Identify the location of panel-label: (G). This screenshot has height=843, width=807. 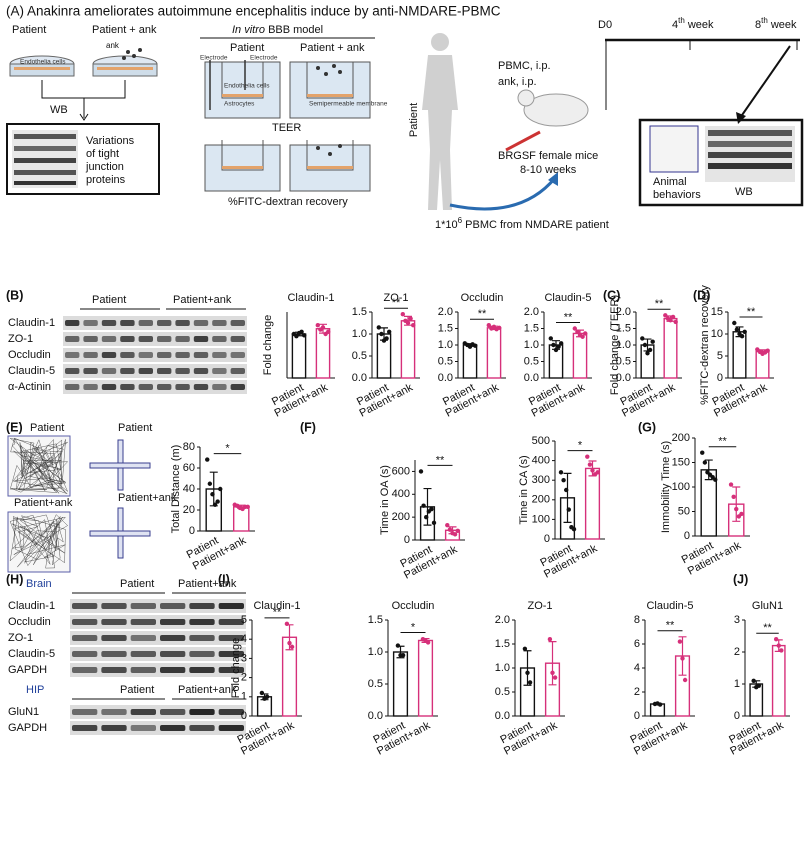
(647, 427).